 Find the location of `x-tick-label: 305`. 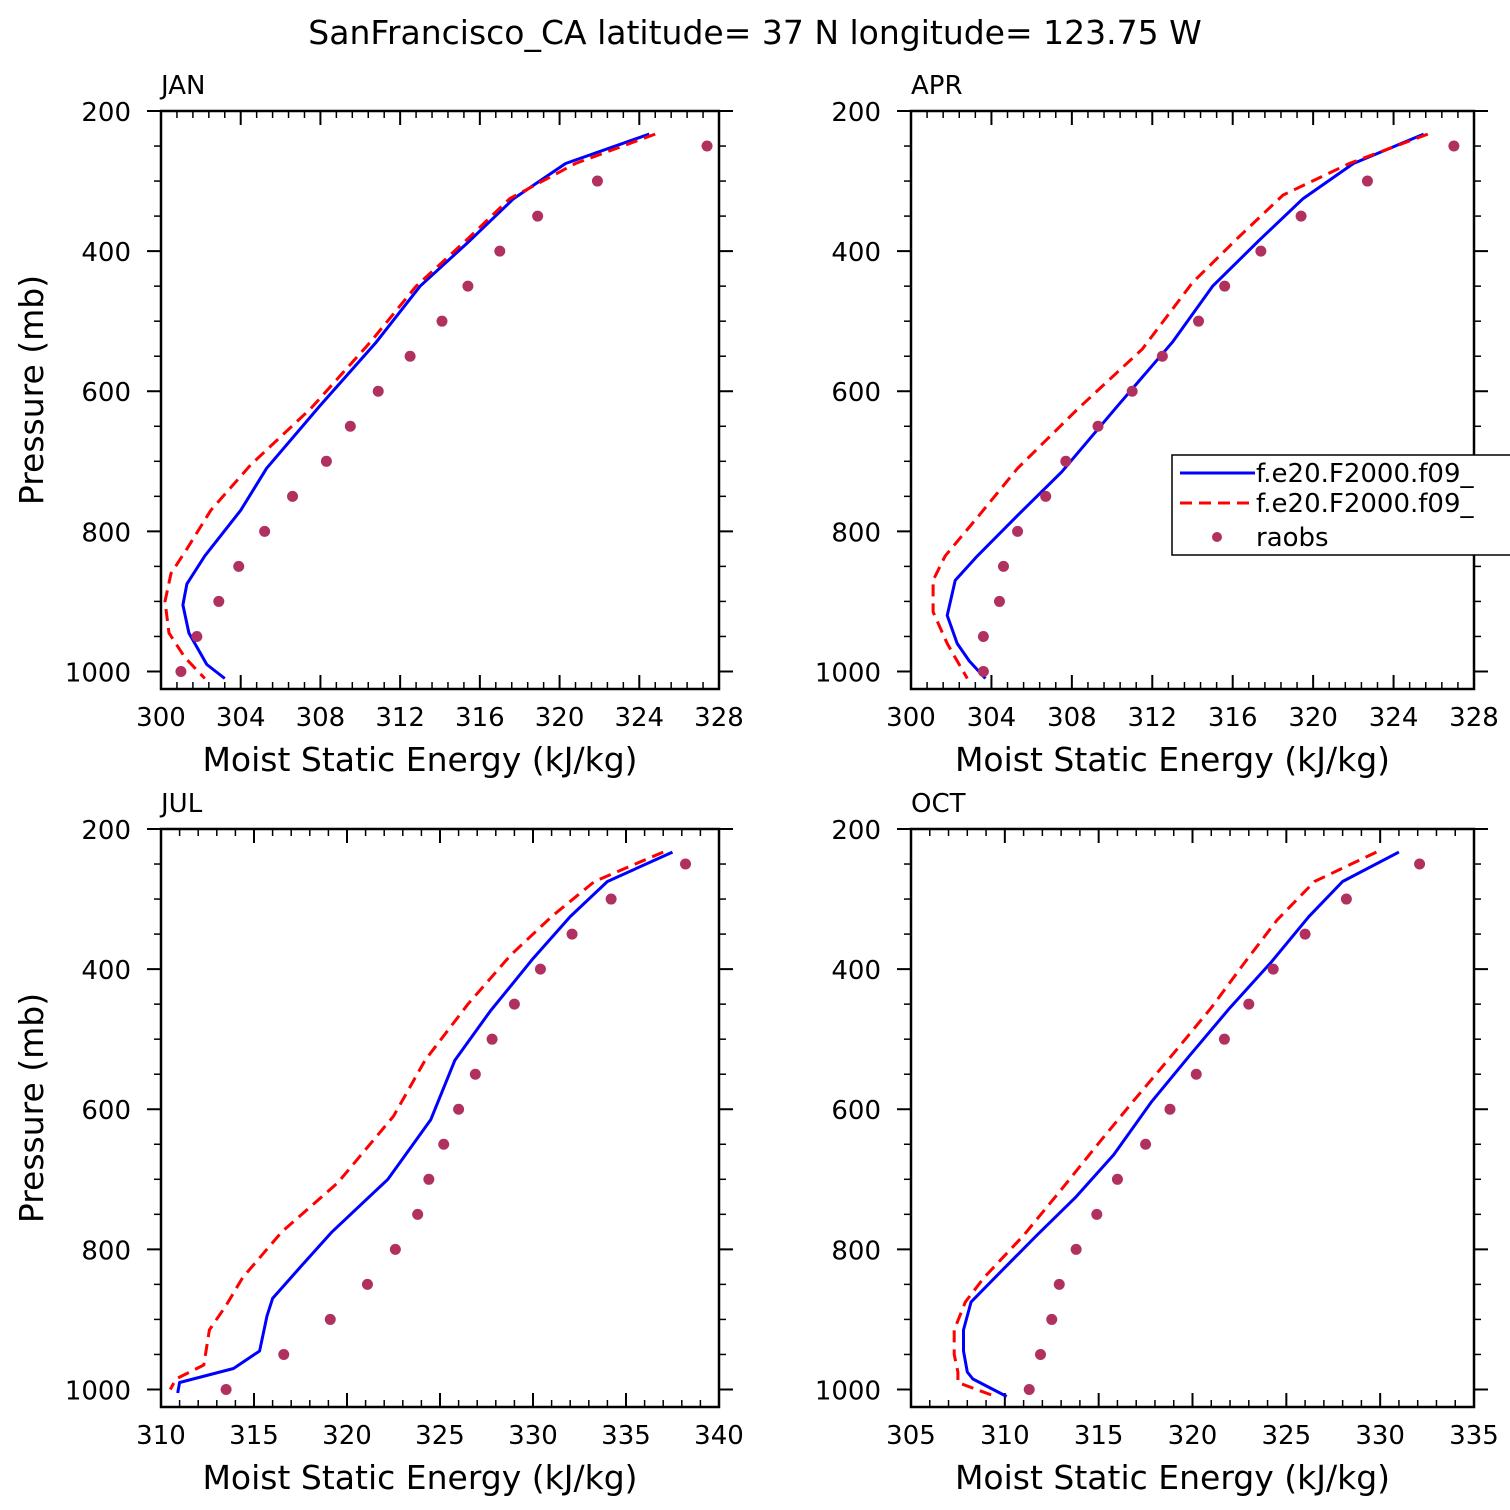

x-tick-label: 305 is located at coordinates (911, 1436).